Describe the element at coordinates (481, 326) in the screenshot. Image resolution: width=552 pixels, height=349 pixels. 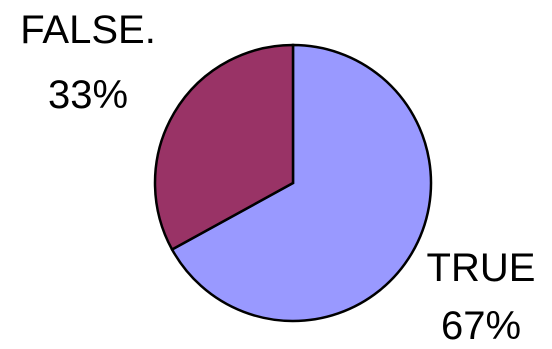
I see `percent-label-true: 67%` at that location.